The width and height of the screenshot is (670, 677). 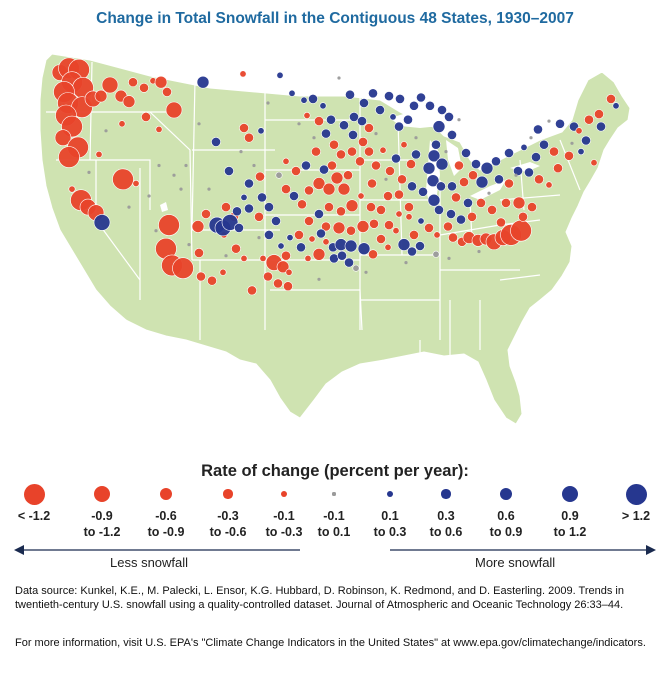 I want to click on legend-label: -0.9 to -1.2, so click(x=102, y=524).